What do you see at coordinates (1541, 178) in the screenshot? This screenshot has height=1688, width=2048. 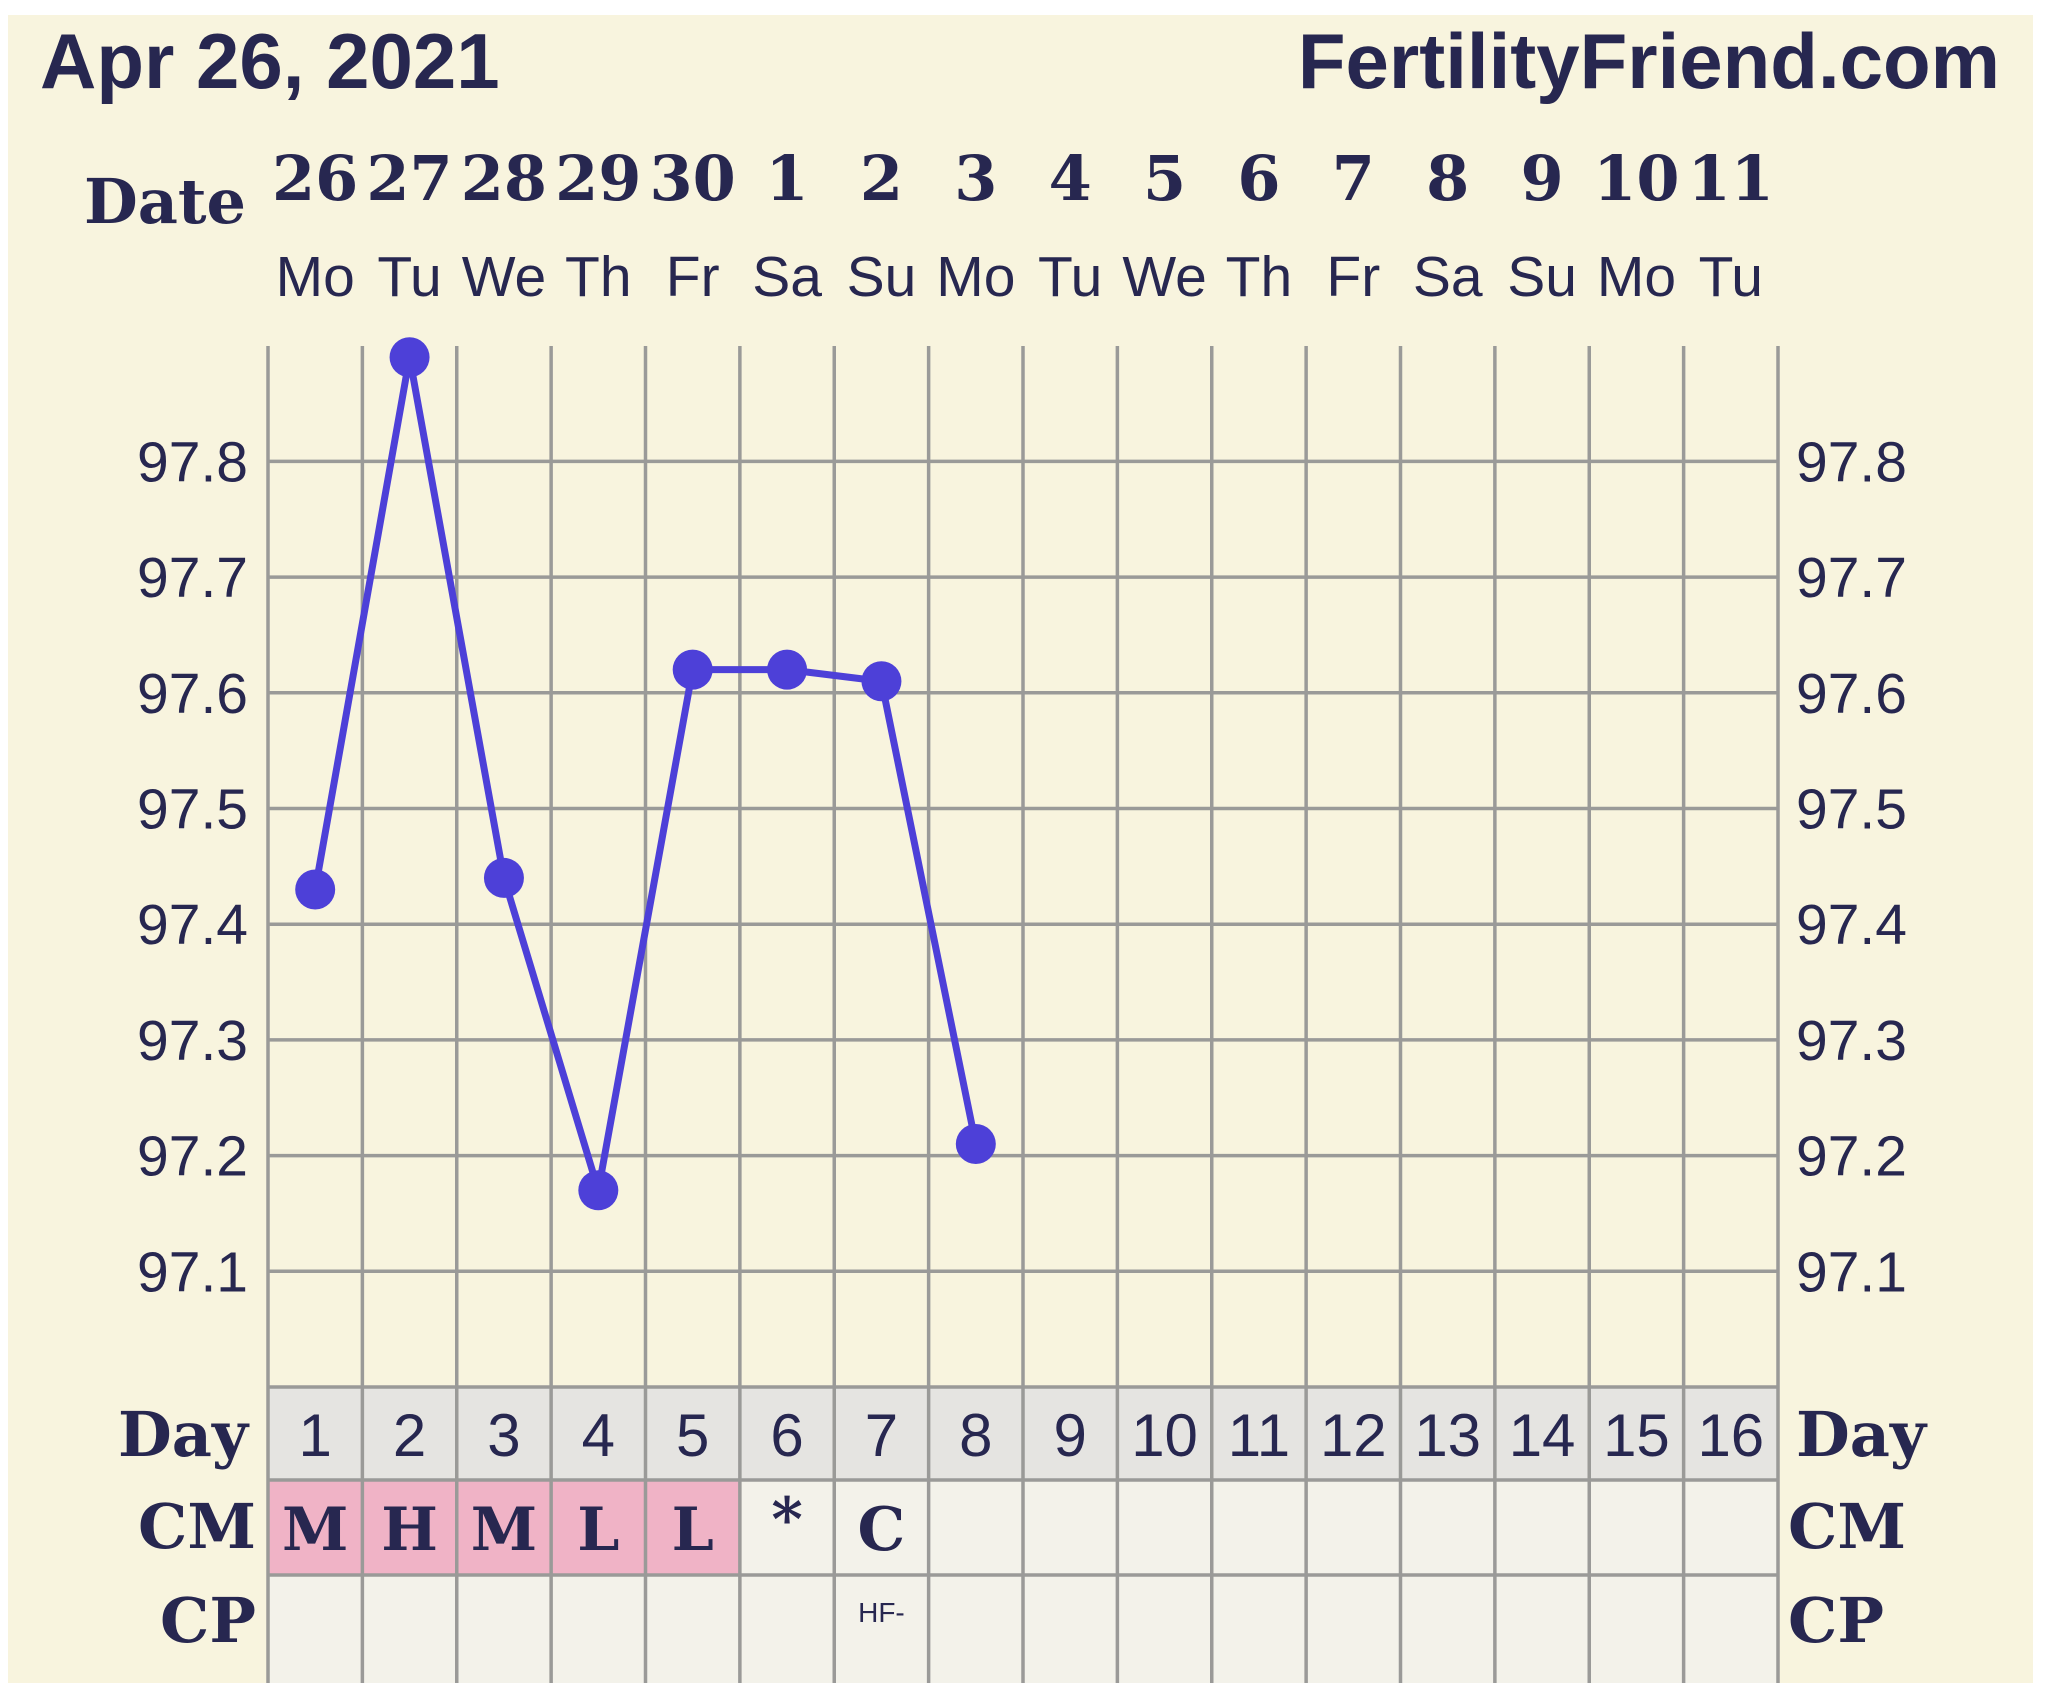 I see `date-label: 9` at bounding box center [1541, 178].